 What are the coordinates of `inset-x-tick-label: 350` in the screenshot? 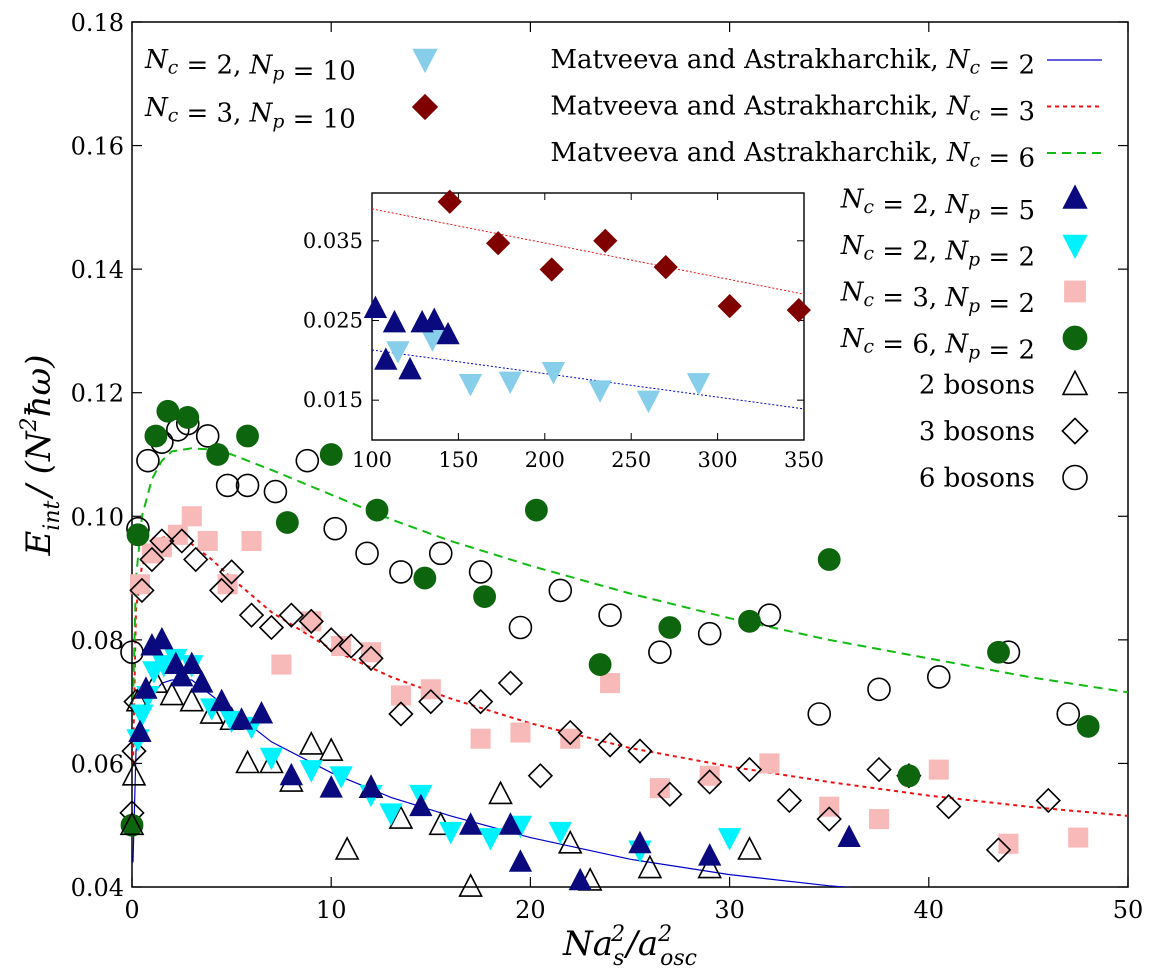 It's located at (804, 460).